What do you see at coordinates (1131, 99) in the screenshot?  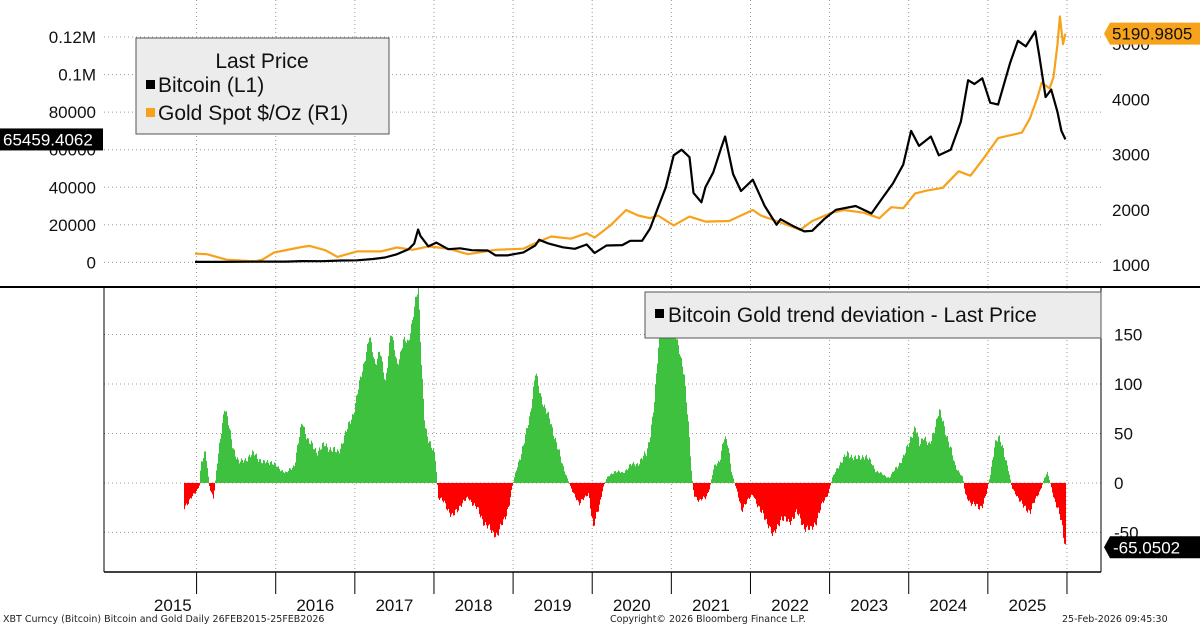 I see `right-axis-tick-label: 4000` at bounding box center [1131, 99].